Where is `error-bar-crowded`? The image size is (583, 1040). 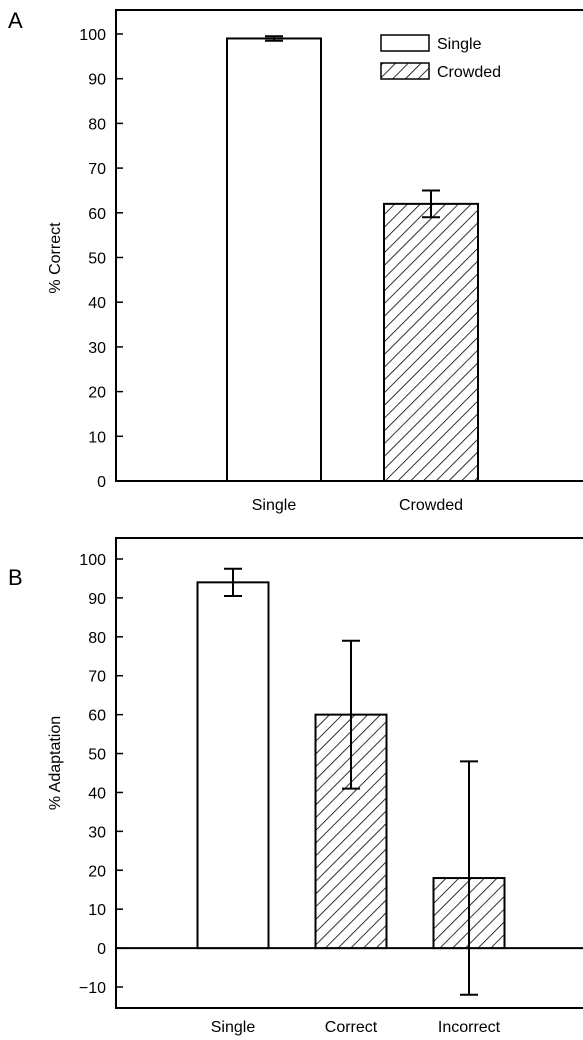
error-bar-crowded is located at coordinates (431, 204).